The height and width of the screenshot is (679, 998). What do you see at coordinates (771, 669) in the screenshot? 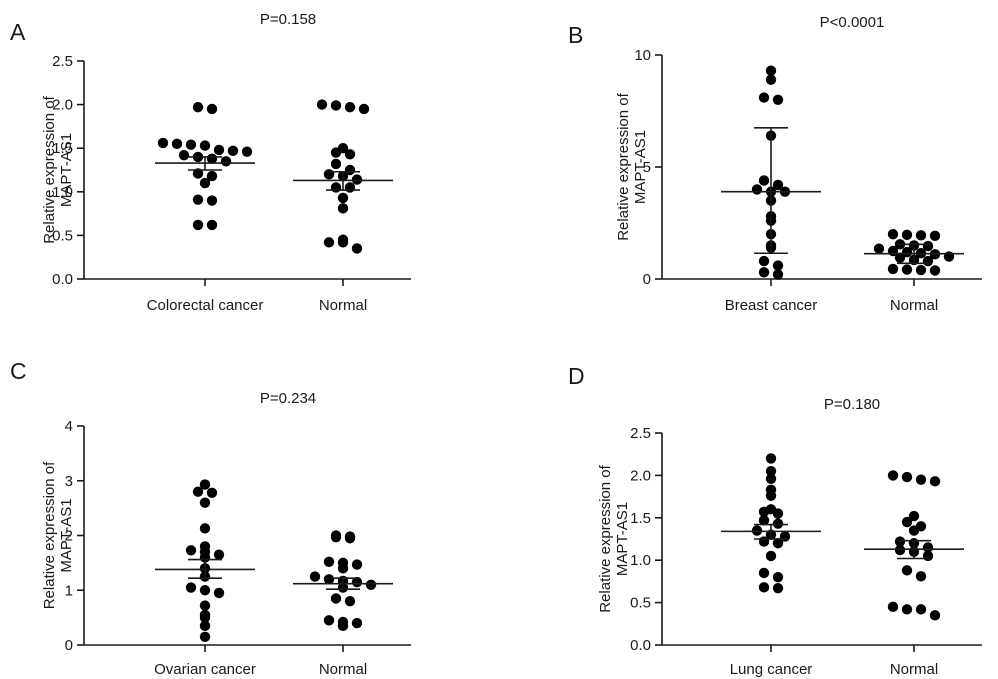
I see `x-tick-label: Lung cancer` at bounding box center [771, 669].